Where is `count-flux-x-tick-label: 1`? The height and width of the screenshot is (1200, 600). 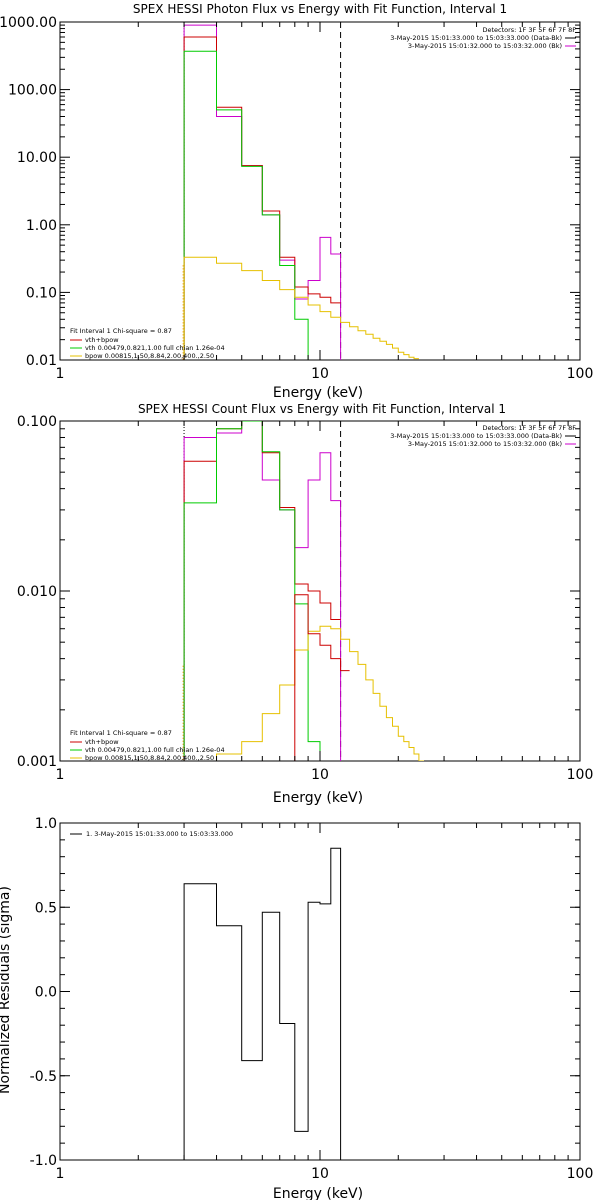
count-flux-x-tick-label: 1 is located at coordinates (60, 775).